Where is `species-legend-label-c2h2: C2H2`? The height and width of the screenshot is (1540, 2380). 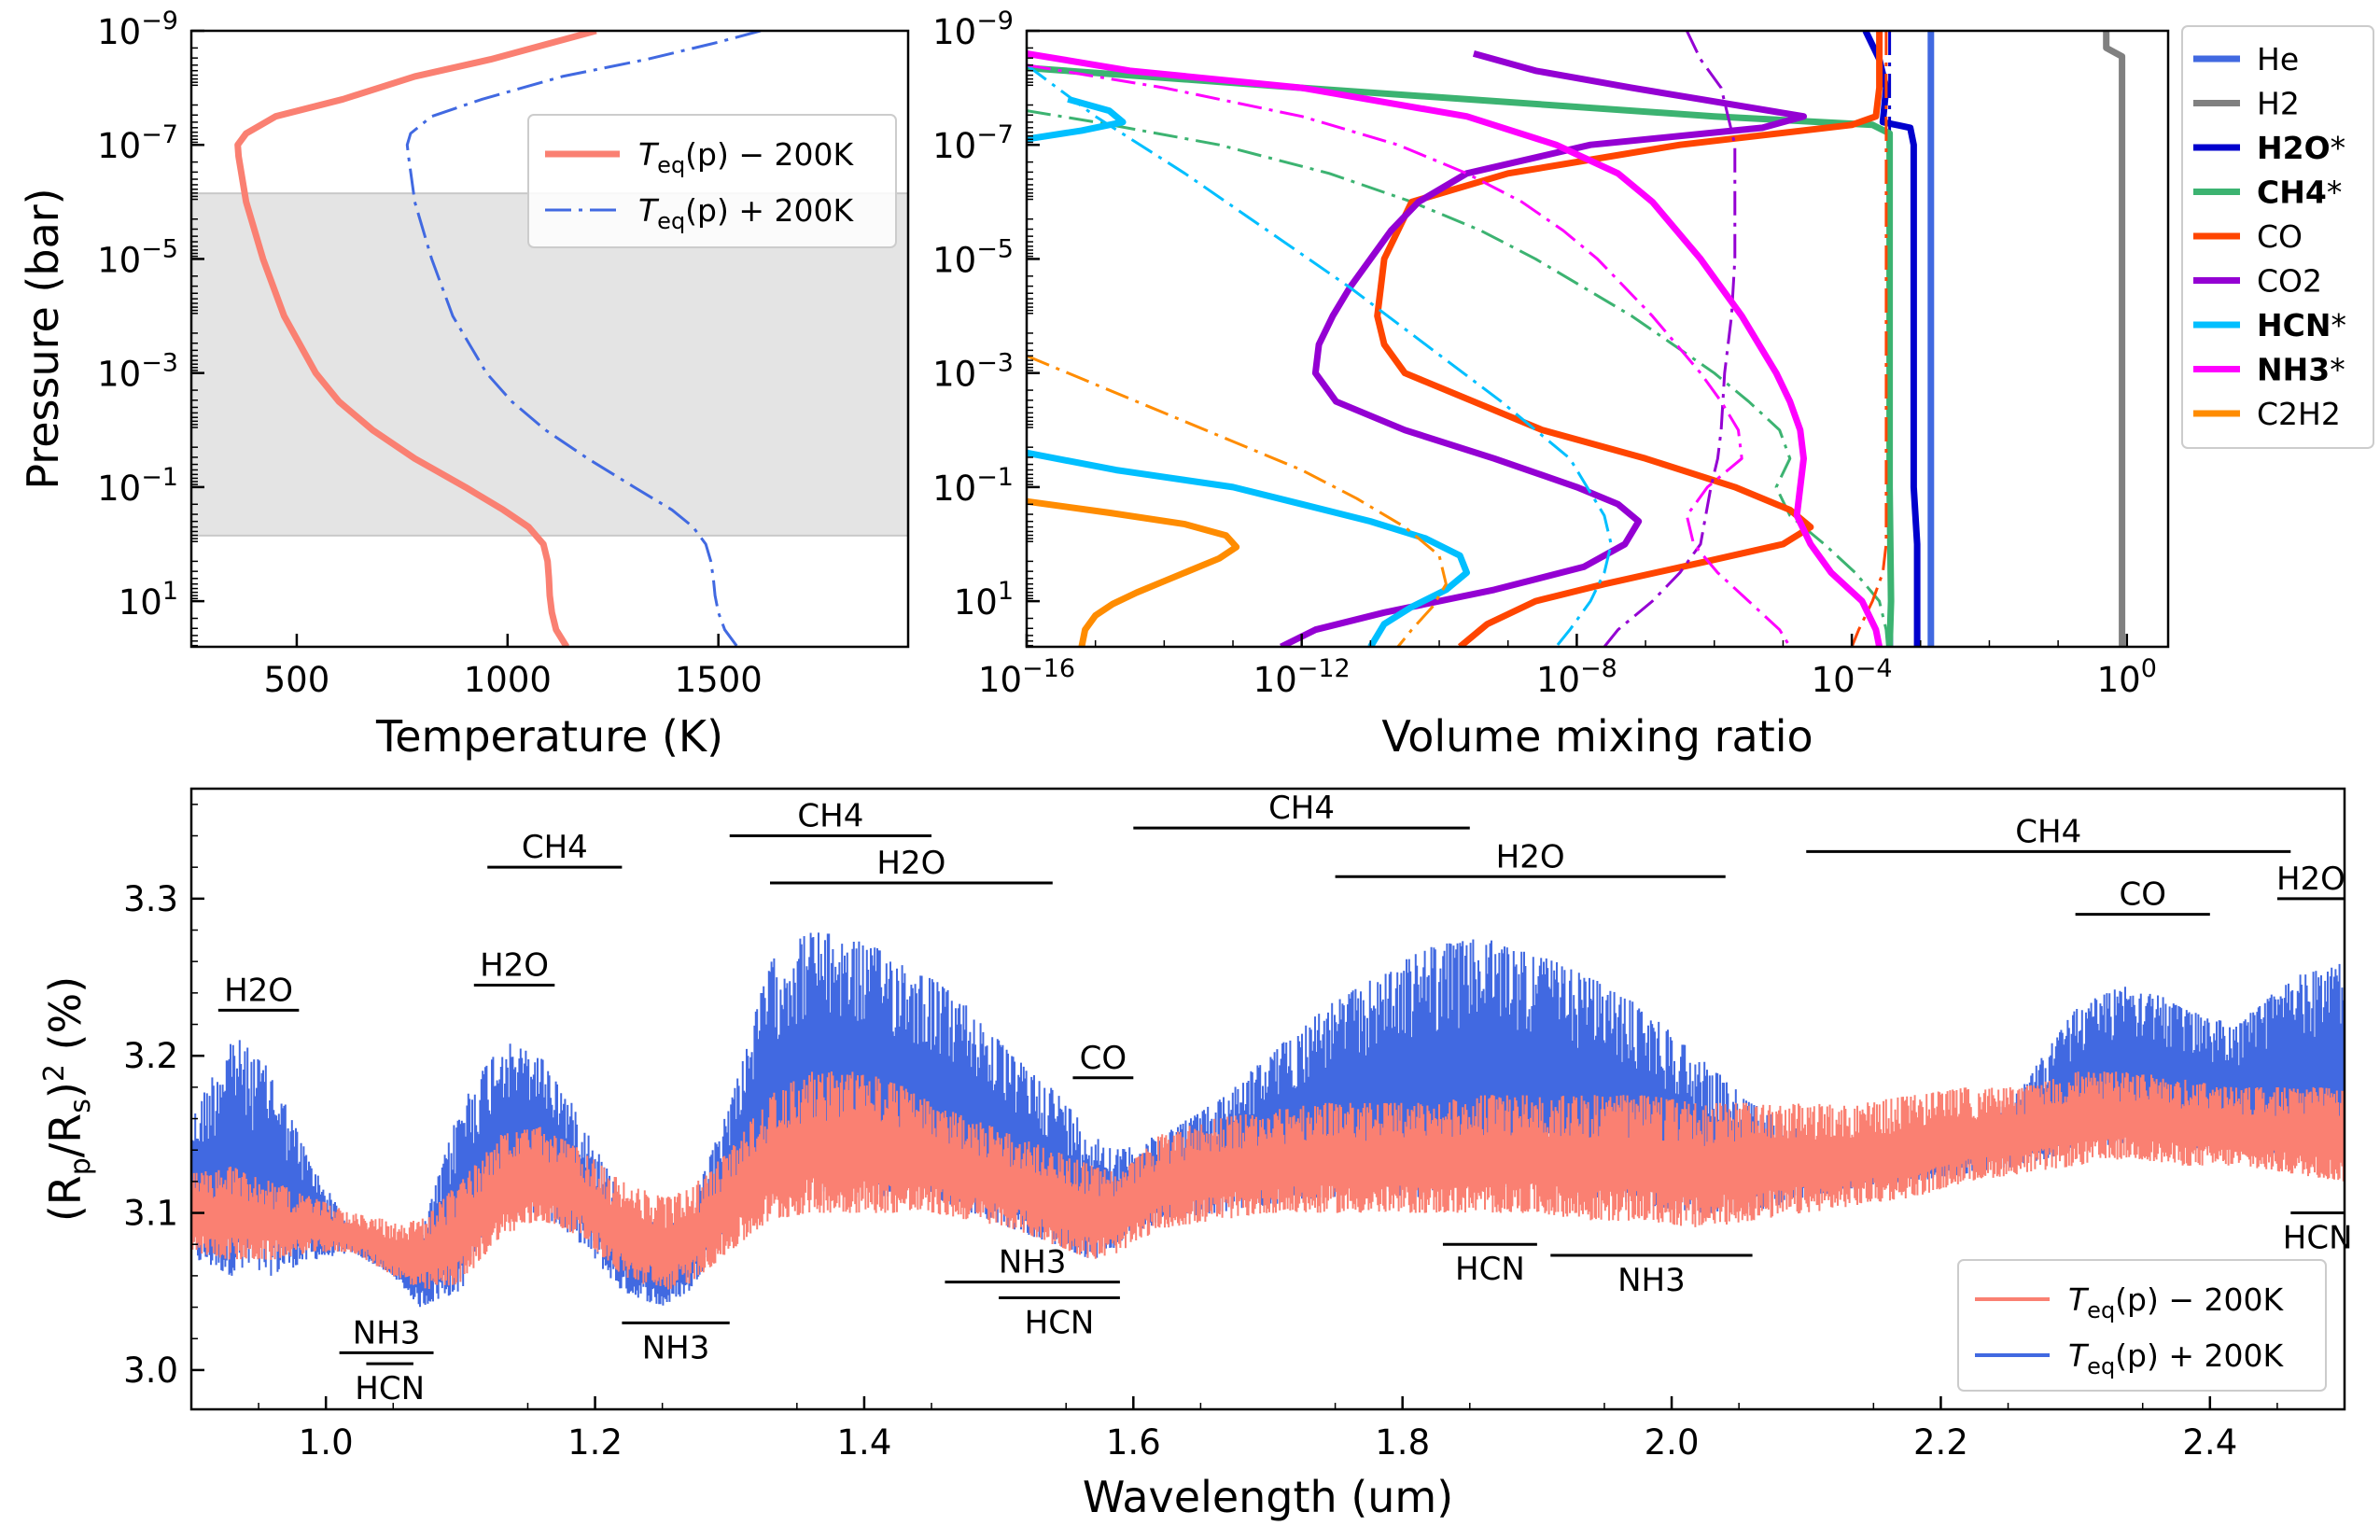
species-legend-label-c2h2: C2H2 is located at coordinates (2299, 414).